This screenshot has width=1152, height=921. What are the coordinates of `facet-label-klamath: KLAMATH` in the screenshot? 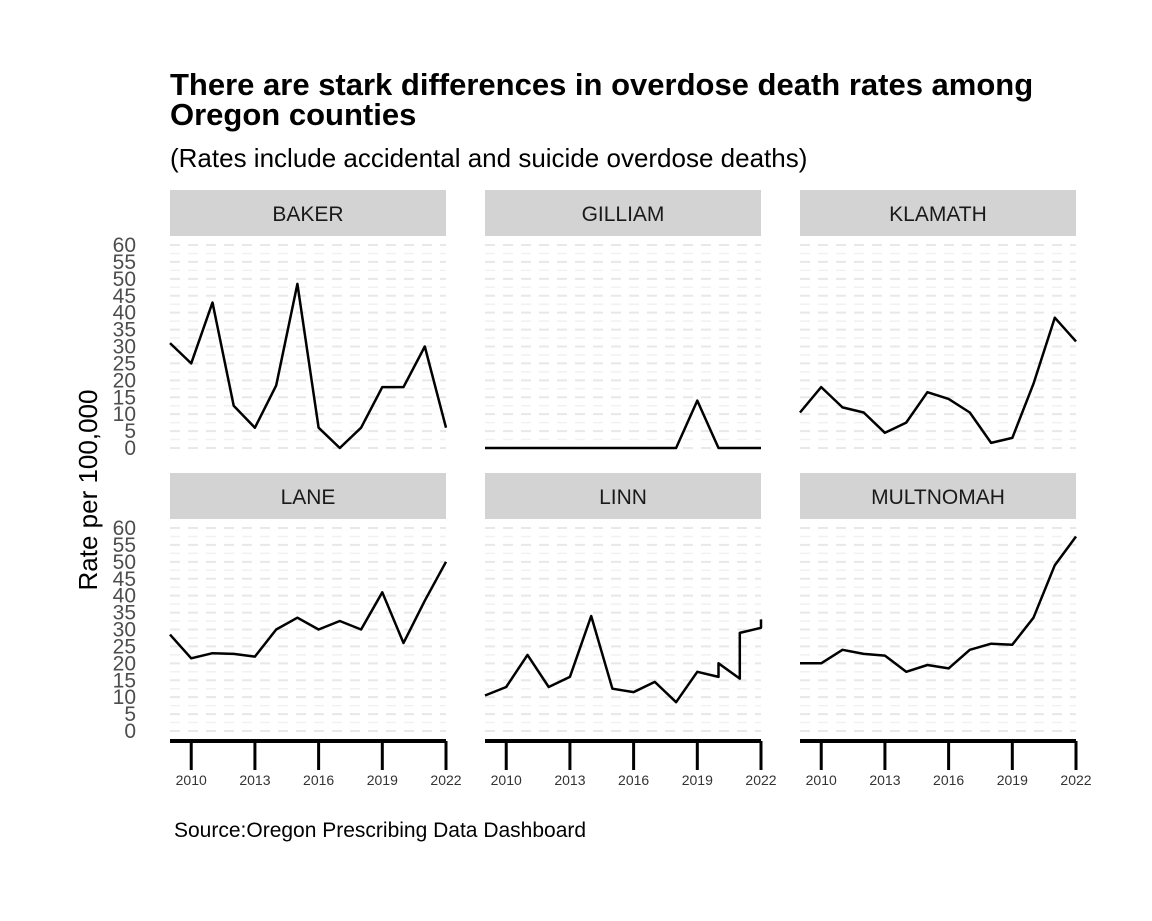 It's located at (938, 214).